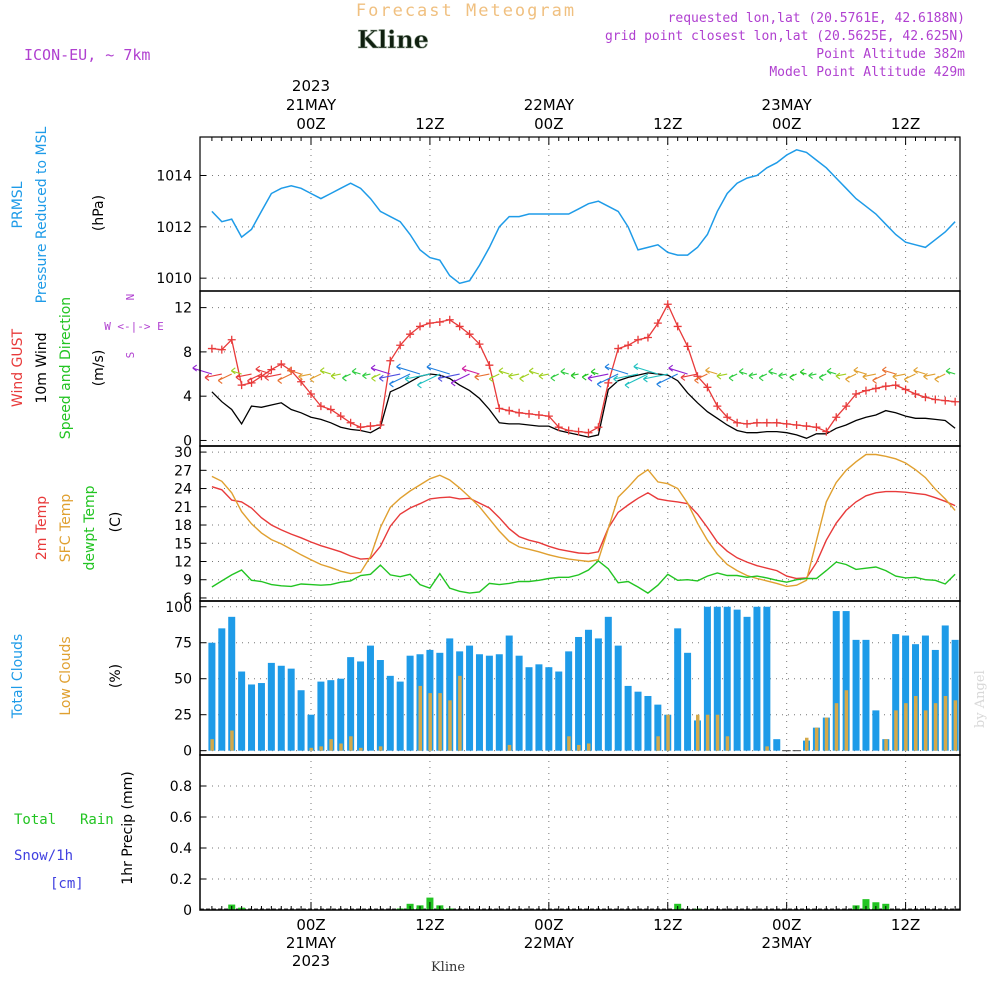  Describe the element at coordinates (42, 528) in the screenshot. I see `temp-label-2m: 2m Temp` at that location.